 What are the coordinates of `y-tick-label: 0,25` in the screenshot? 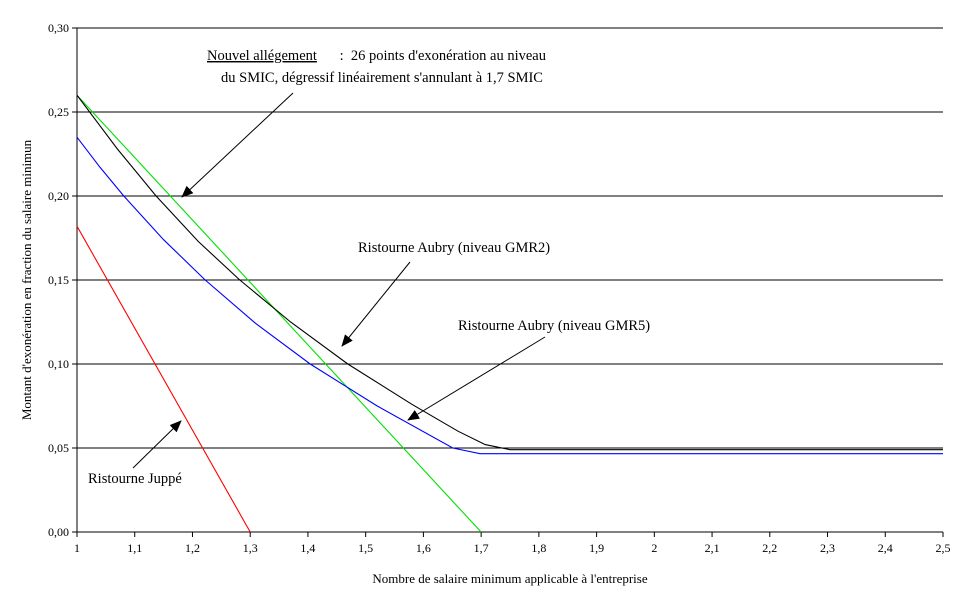 It's located at (58, 112).